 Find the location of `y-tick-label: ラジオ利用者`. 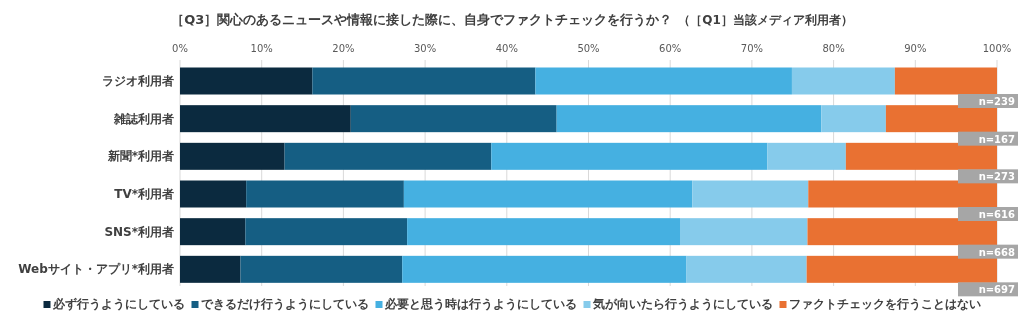

y-tick-label: ラジオ利用者 is located at coordinates (138, 81).